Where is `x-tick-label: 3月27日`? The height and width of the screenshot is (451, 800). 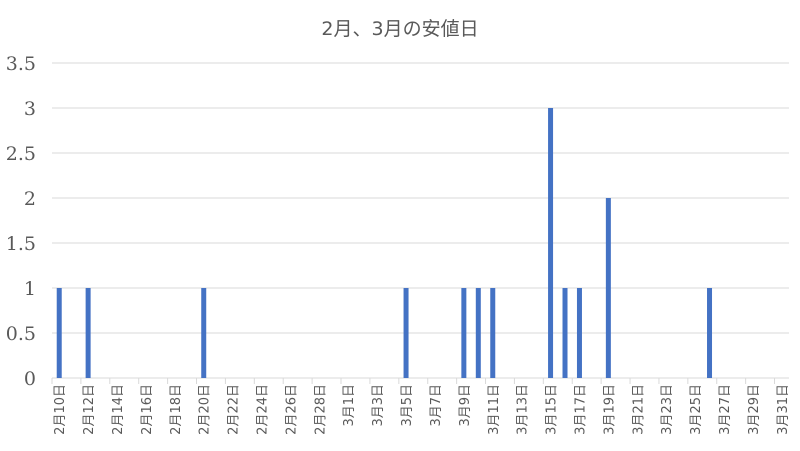 x-tick-label: 3月27日 is located at coordinates (725, 409).